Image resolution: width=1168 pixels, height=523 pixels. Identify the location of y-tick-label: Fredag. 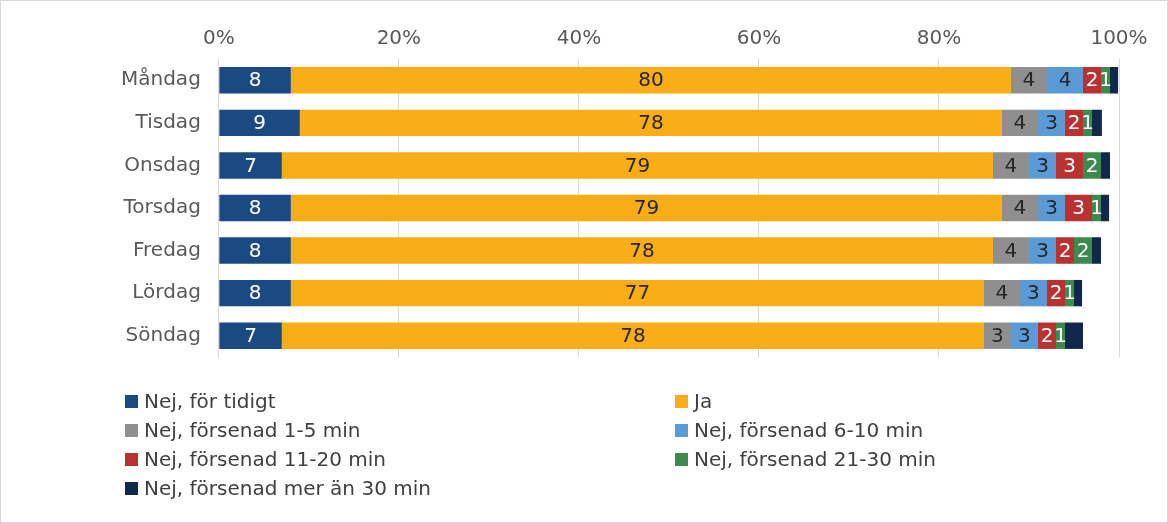
(167, 248).